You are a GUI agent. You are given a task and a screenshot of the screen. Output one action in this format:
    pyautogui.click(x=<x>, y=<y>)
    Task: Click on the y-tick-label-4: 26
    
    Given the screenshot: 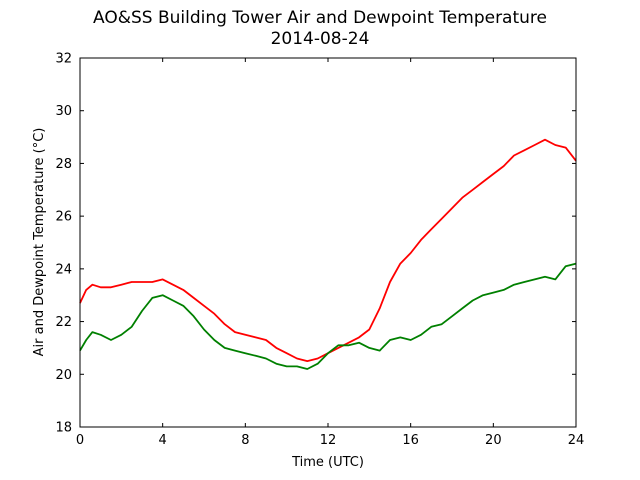 What is the action you would take?
    pyautogui.click(x=63, y=217)
    